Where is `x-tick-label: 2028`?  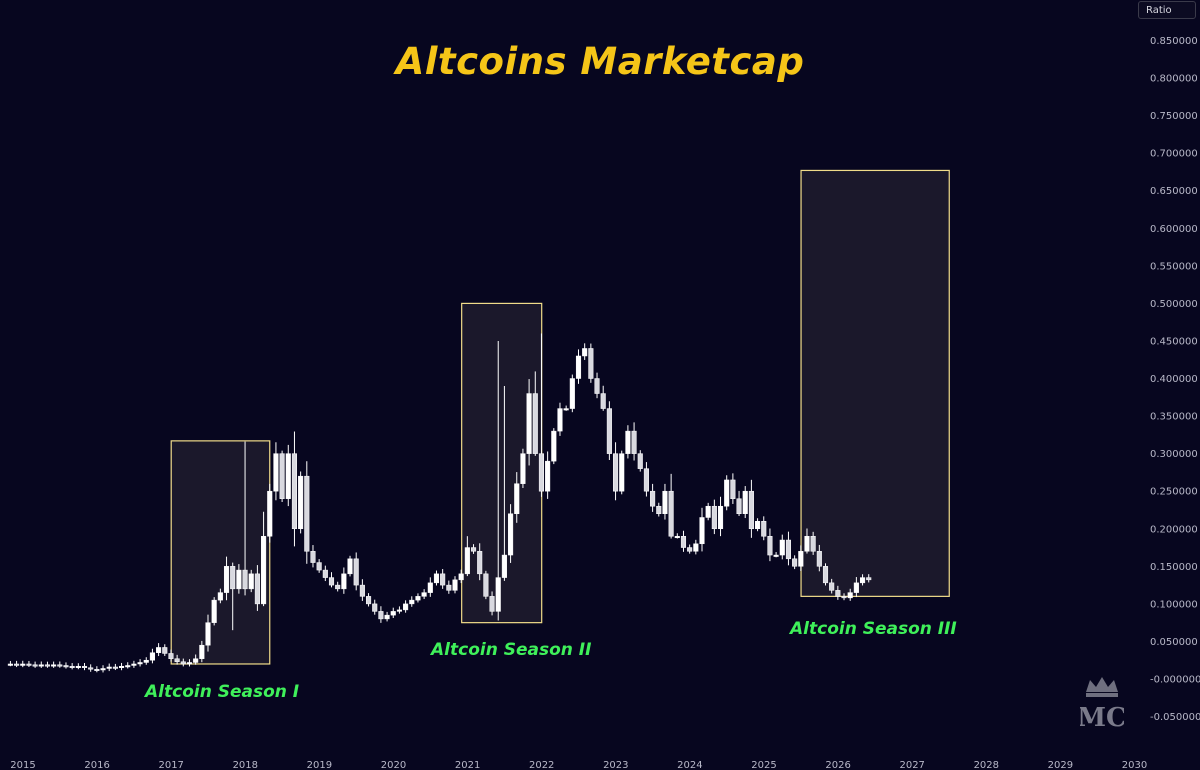
x-tick-label: 2028 is located at coordinates (986, 765).